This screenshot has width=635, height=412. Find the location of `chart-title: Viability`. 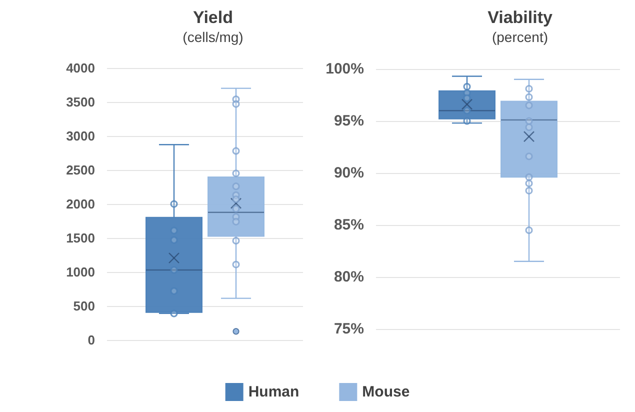

chart-title: Viability is located at coordinates (520, 17).